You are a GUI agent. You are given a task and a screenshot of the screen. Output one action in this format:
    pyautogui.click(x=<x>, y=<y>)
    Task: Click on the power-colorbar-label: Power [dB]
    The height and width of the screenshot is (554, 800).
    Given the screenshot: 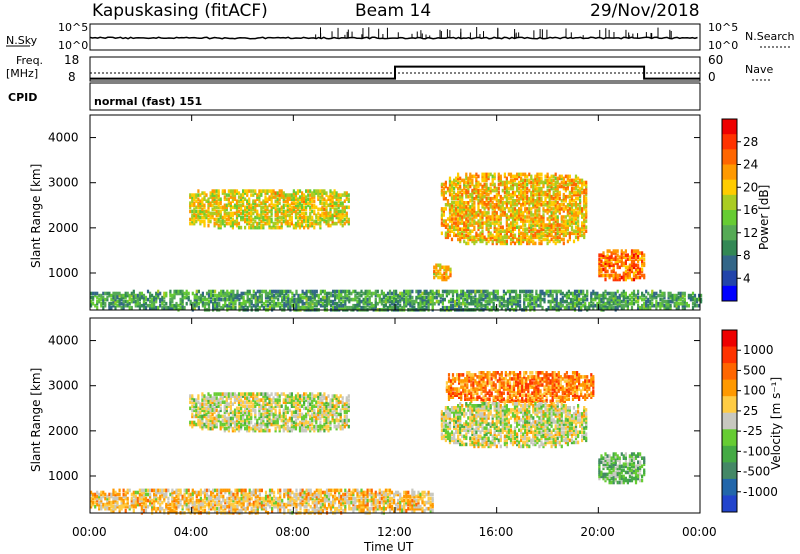 What is the action you would take?
    pyautogui.click(x=764, y=217)
    